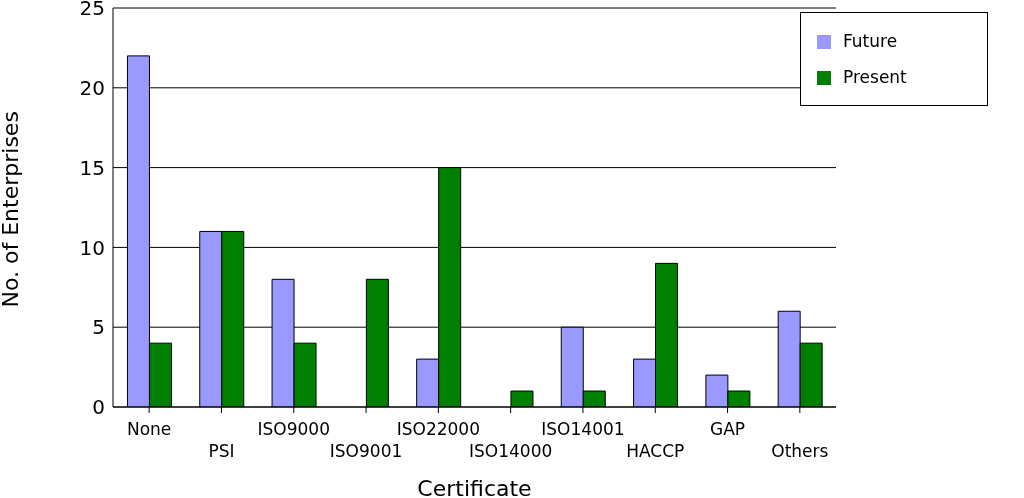  Describe the element at coordinates (583, 429) in the screenshot. I see `x-tick-label: ISO14001` at that location.